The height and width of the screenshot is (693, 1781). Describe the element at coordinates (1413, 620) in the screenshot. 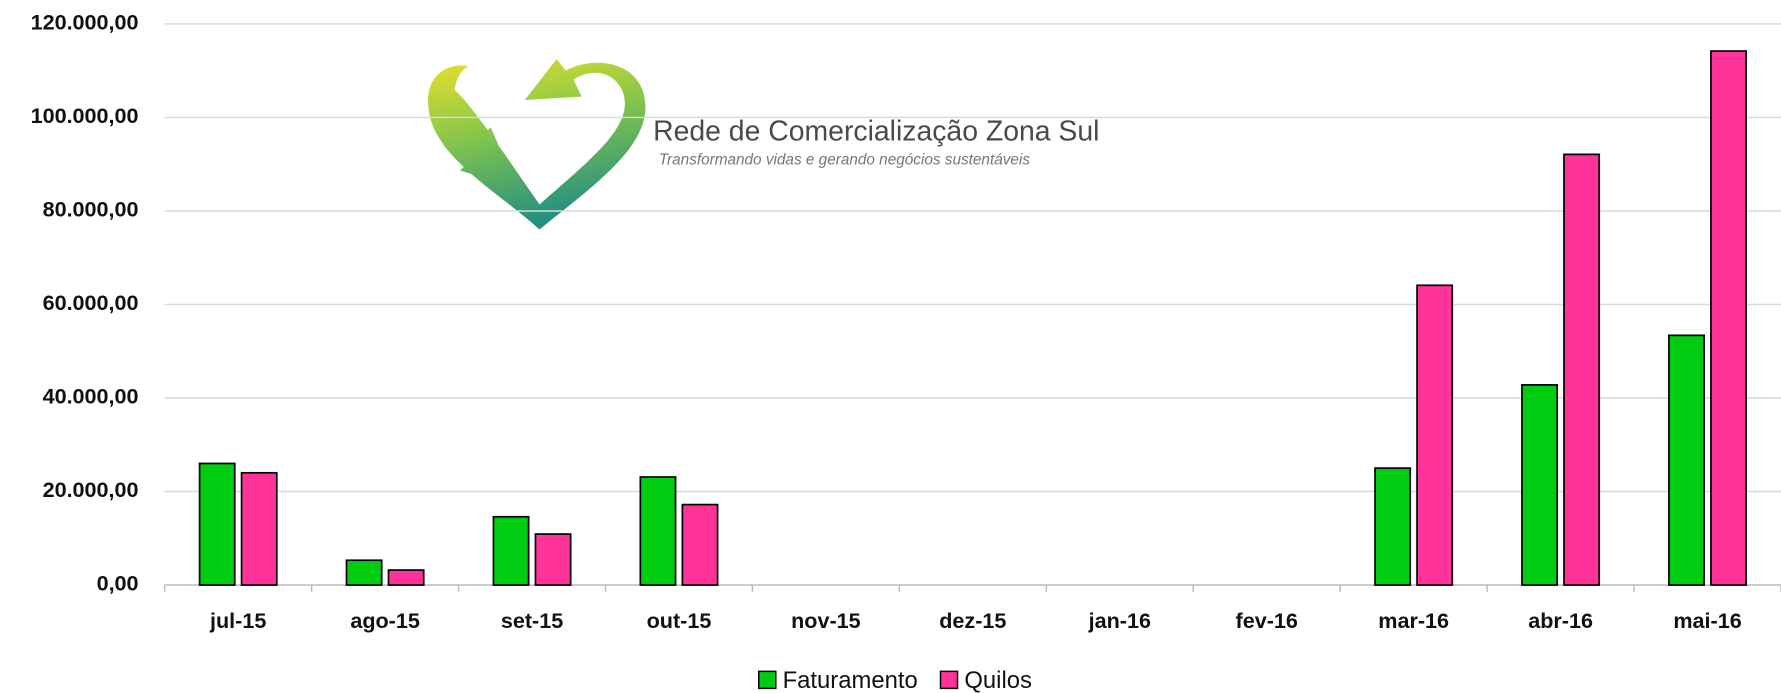

I see `x-tick-label: mar-16` at that location.